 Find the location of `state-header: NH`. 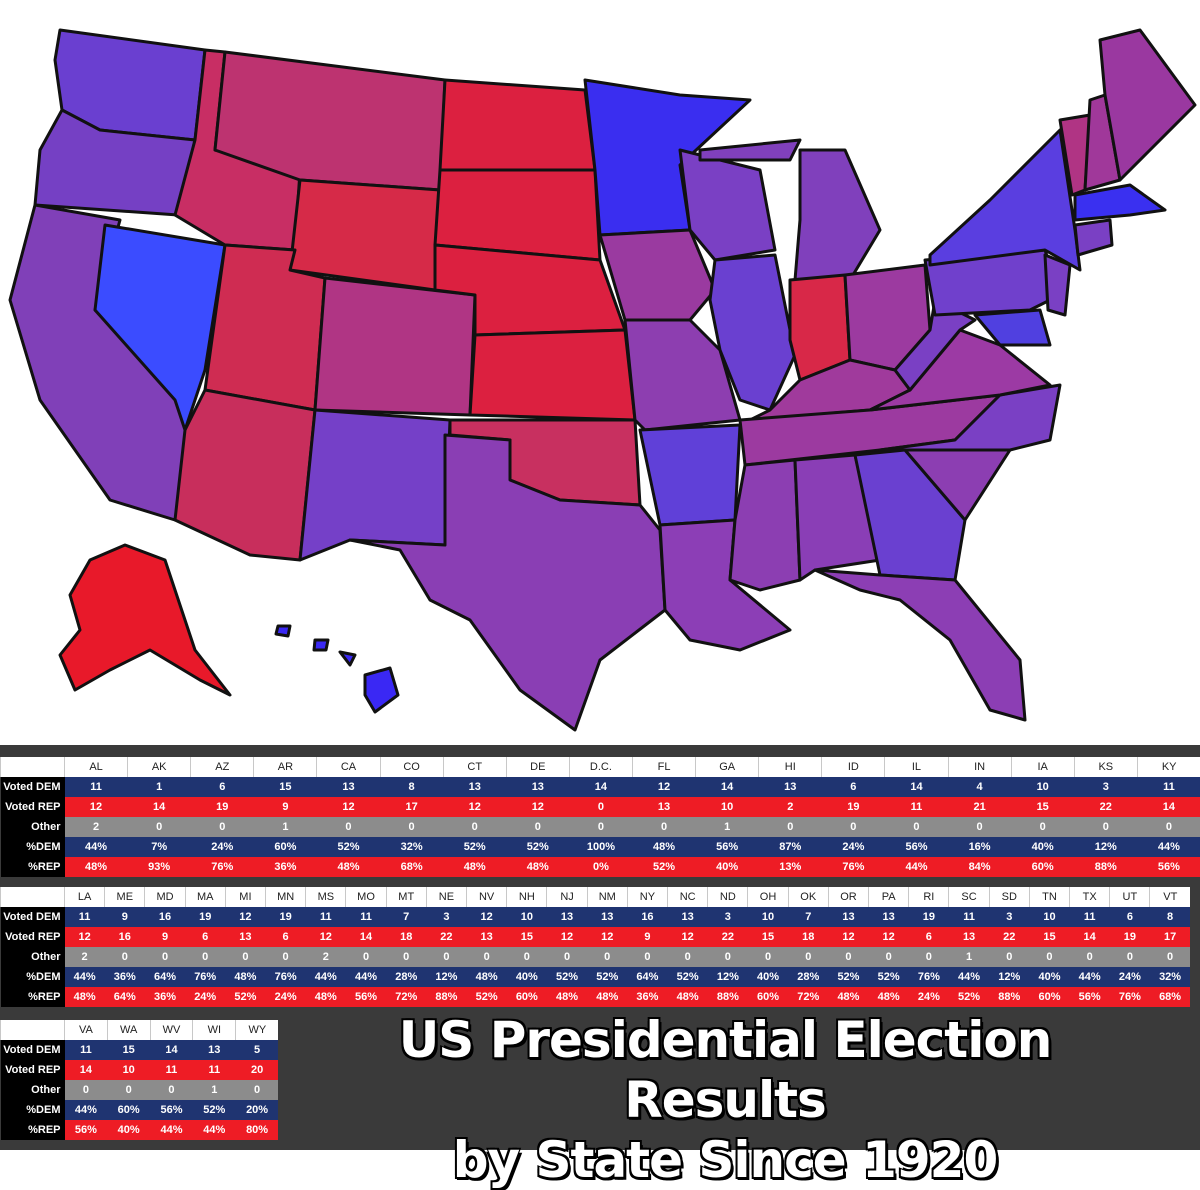

state-header: NH is located at coordinates (527, 897).